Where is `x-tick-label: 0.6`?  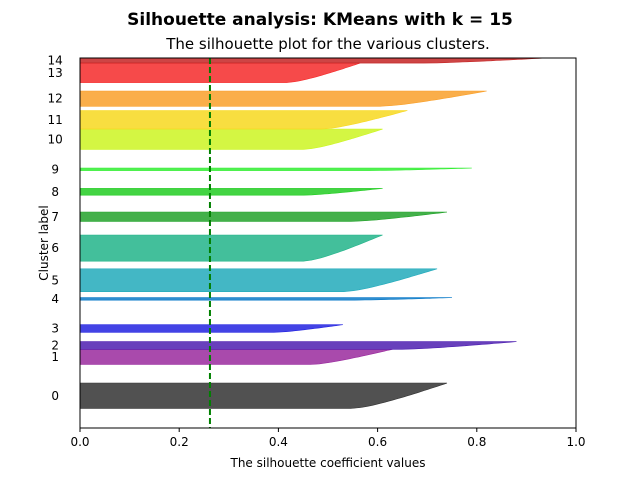 x-tick-label: 0.6 is located at coordinates (377, 442).